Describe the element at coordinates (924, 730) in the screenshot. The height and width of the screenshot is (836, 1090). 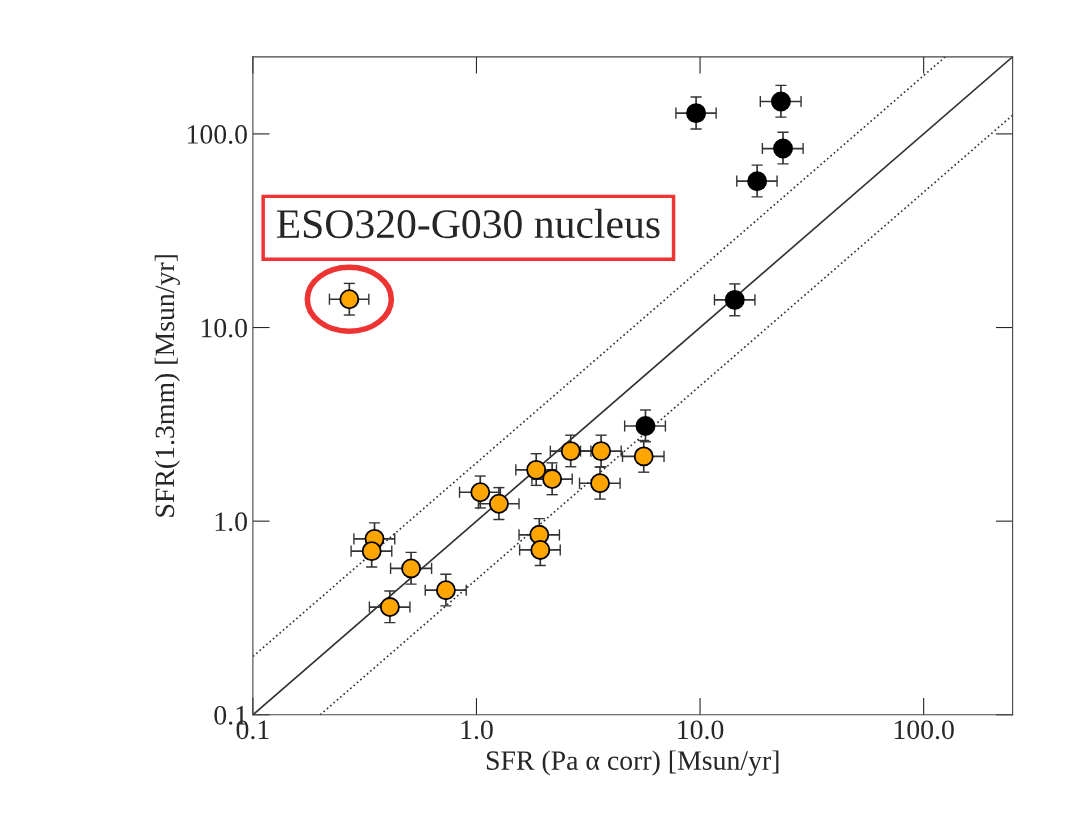
I see `x-tick-label: 100.0` at that location.